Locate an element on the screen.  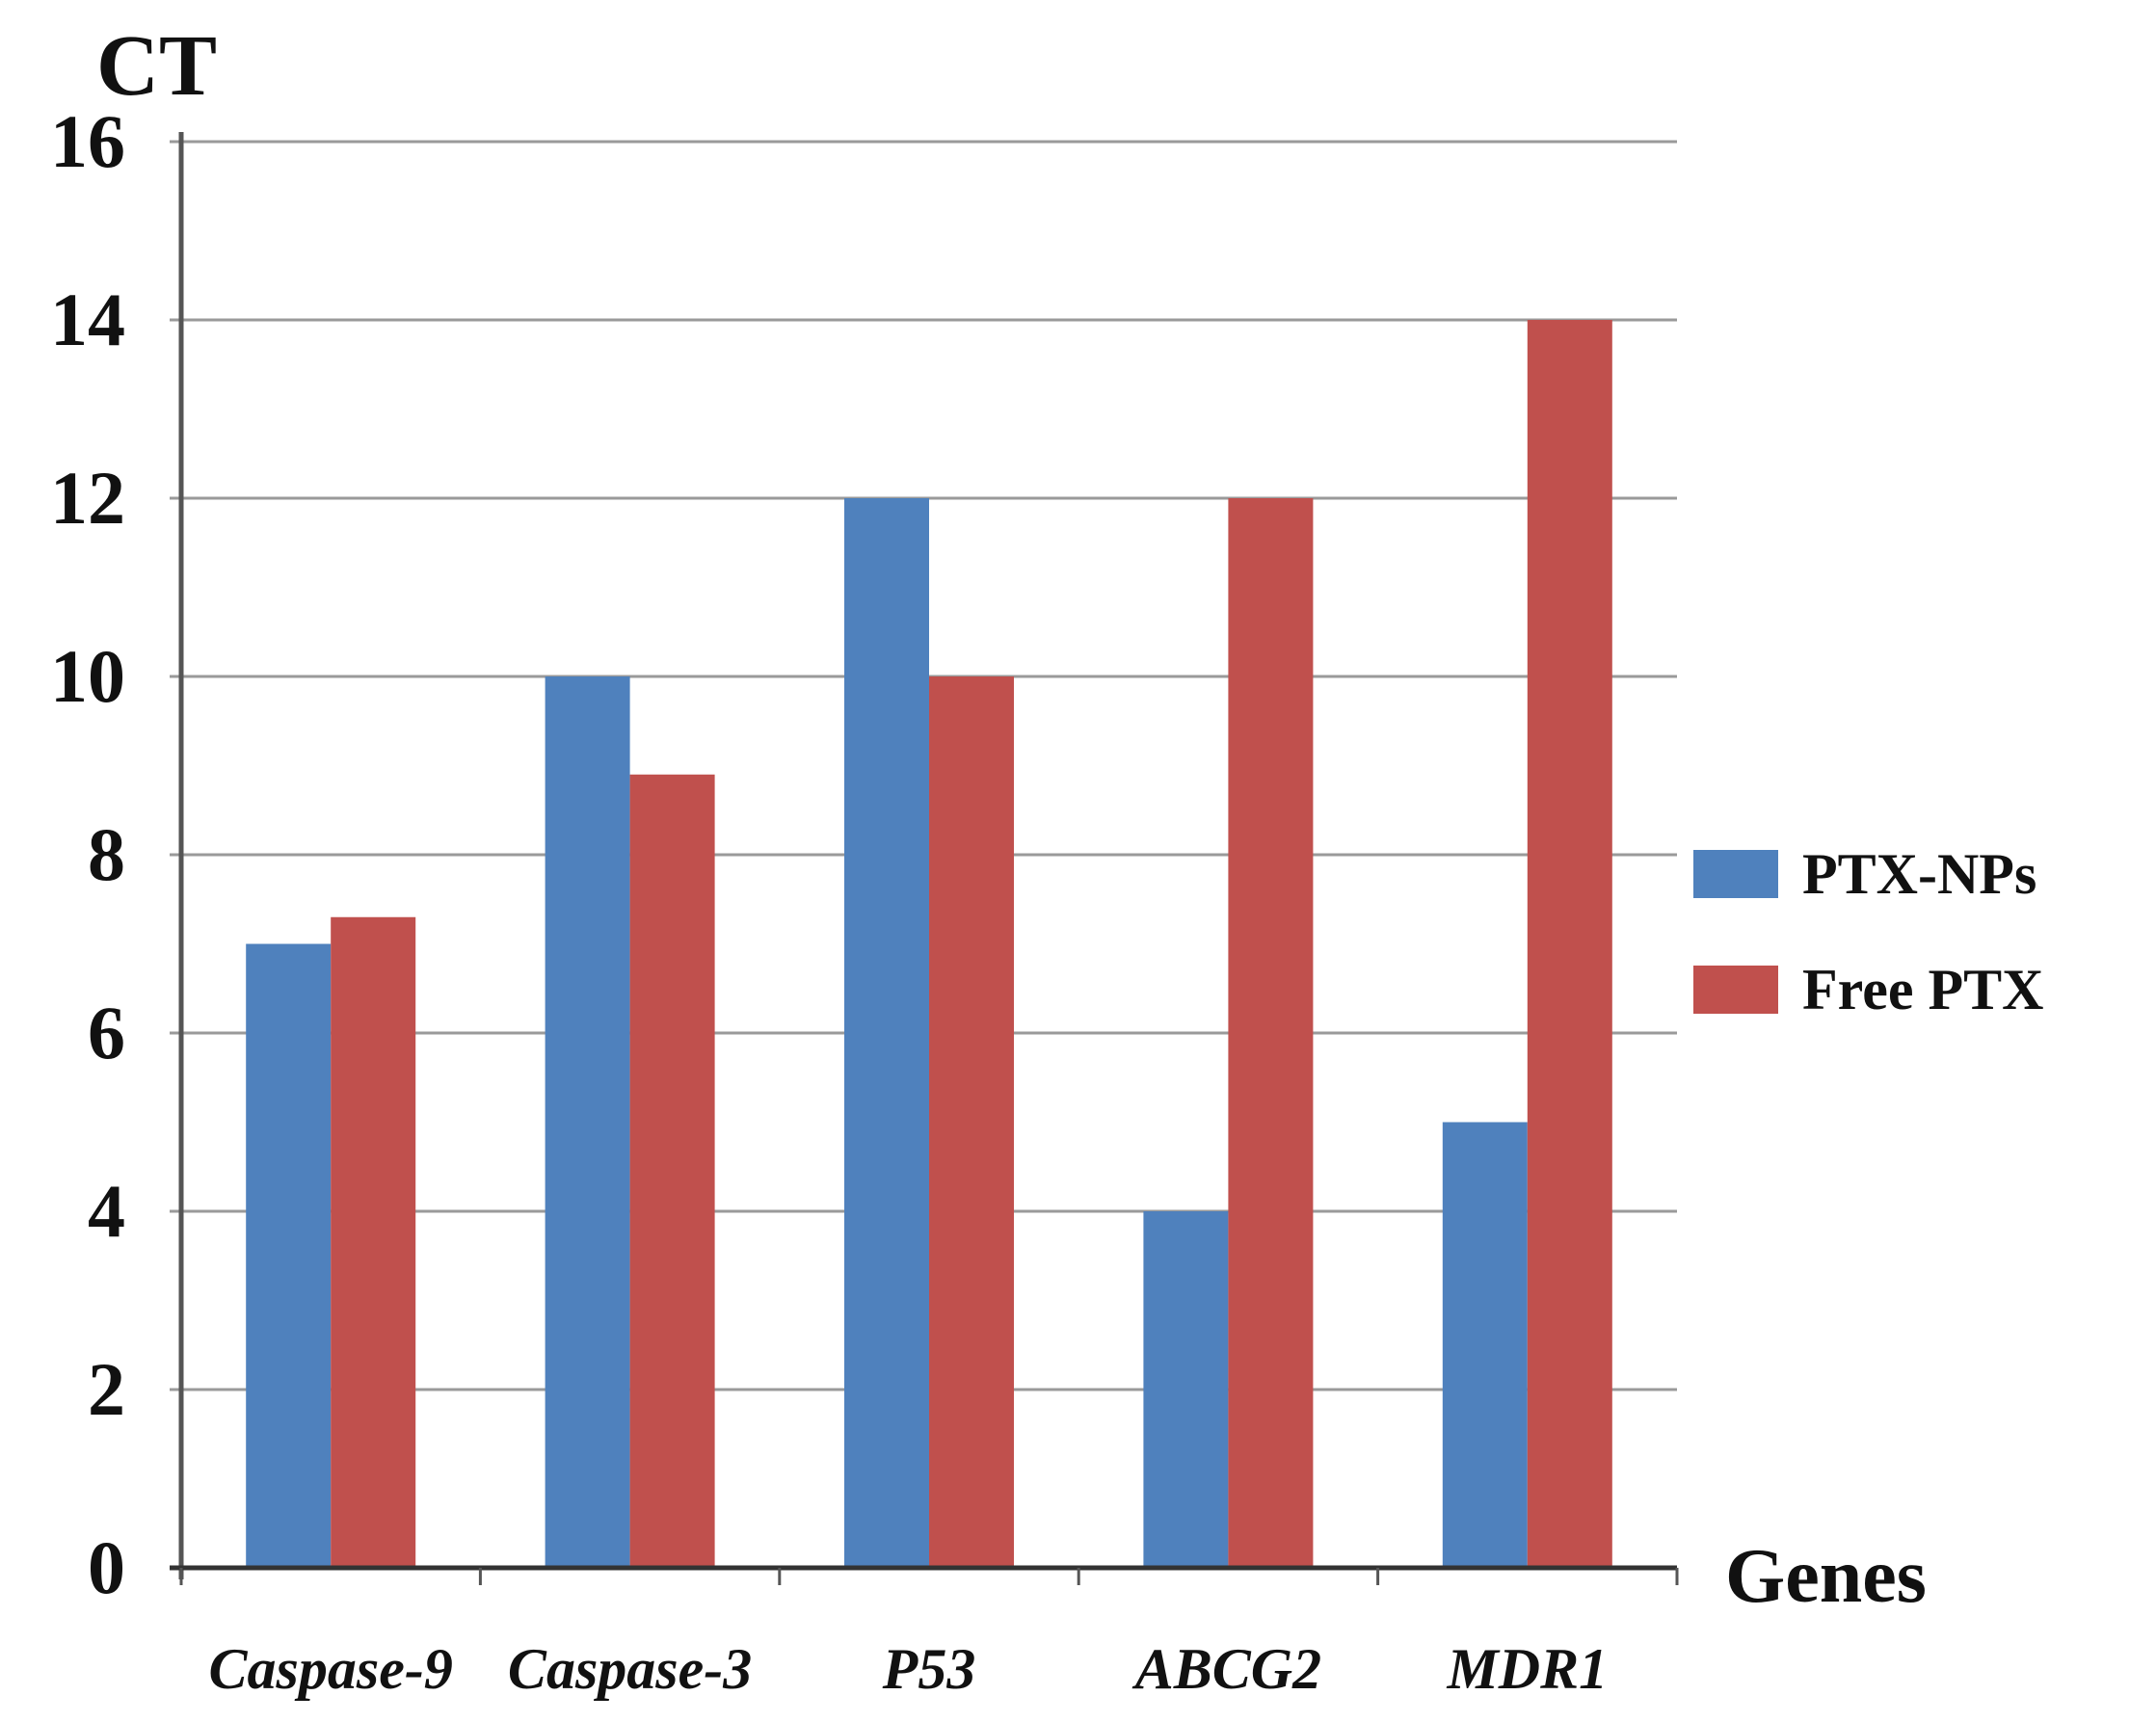
category-labels: Caspase-9 Caspase-3 P53 ABCG2 MDR1 is located at coordinates (909, 1669).